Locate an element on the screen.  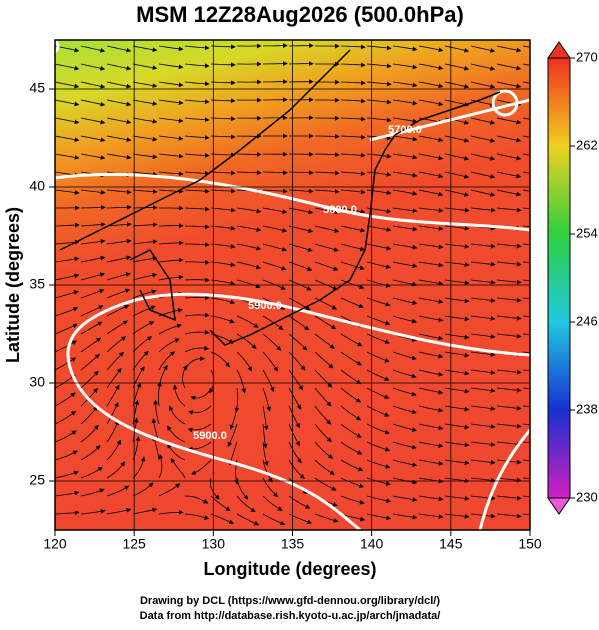
x-tick-label: 150 is located at coordinates (530, 544).